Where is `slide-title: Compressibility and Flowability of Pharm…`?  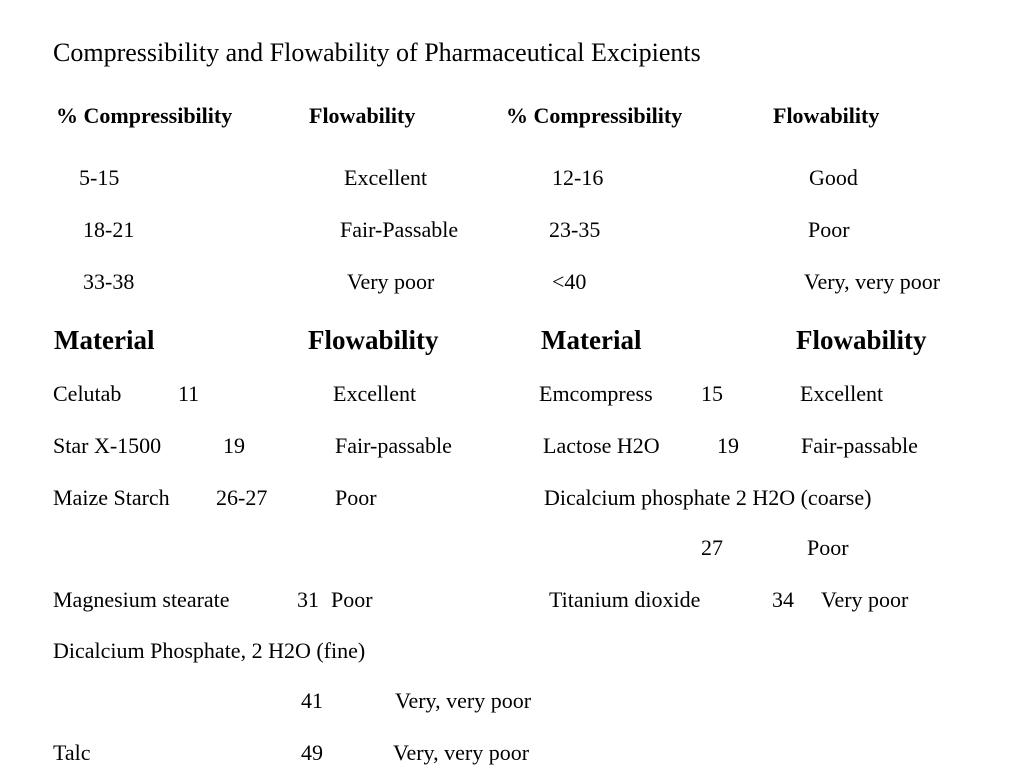
slide-title: Compressibility and Flowability of Pharm… is located at coordinates (377, 52).